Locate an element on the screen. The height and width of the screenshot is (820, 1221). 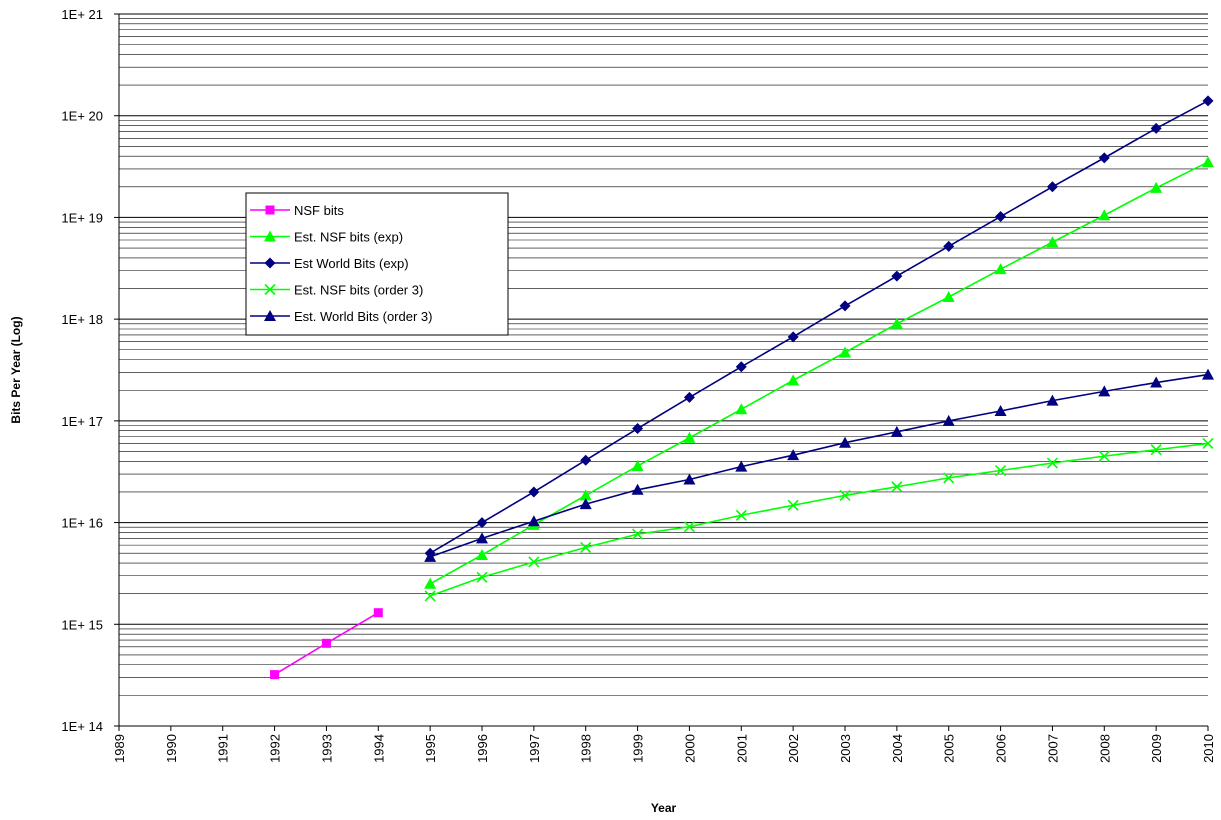
series-group is located at coordinates (819, 519).